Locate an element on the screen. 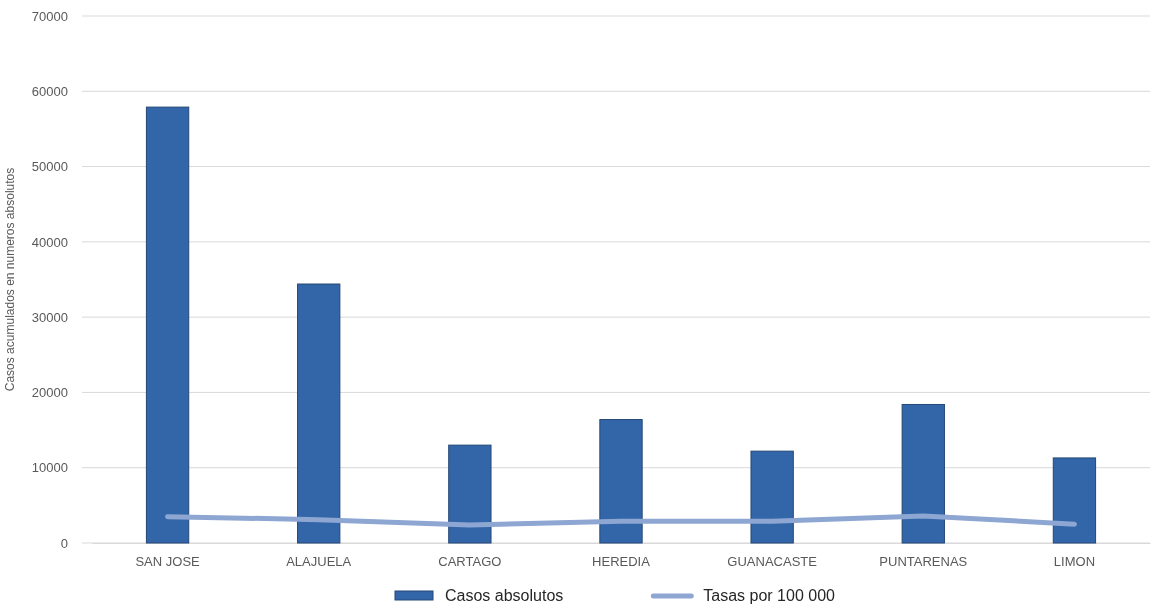 The height and width of the screenshot is (611, 1170). y-tick-label: 30000 is located at coordinates (49, 317).